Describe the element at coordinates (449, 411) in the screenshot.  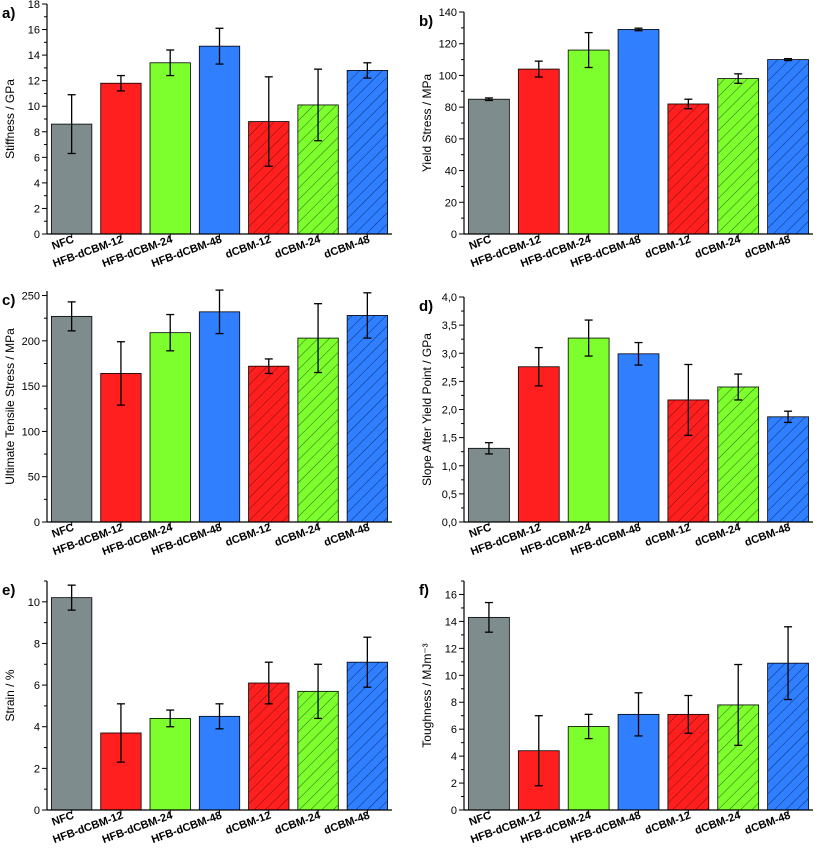
I see `y-tick-label: 2,0` at that location.